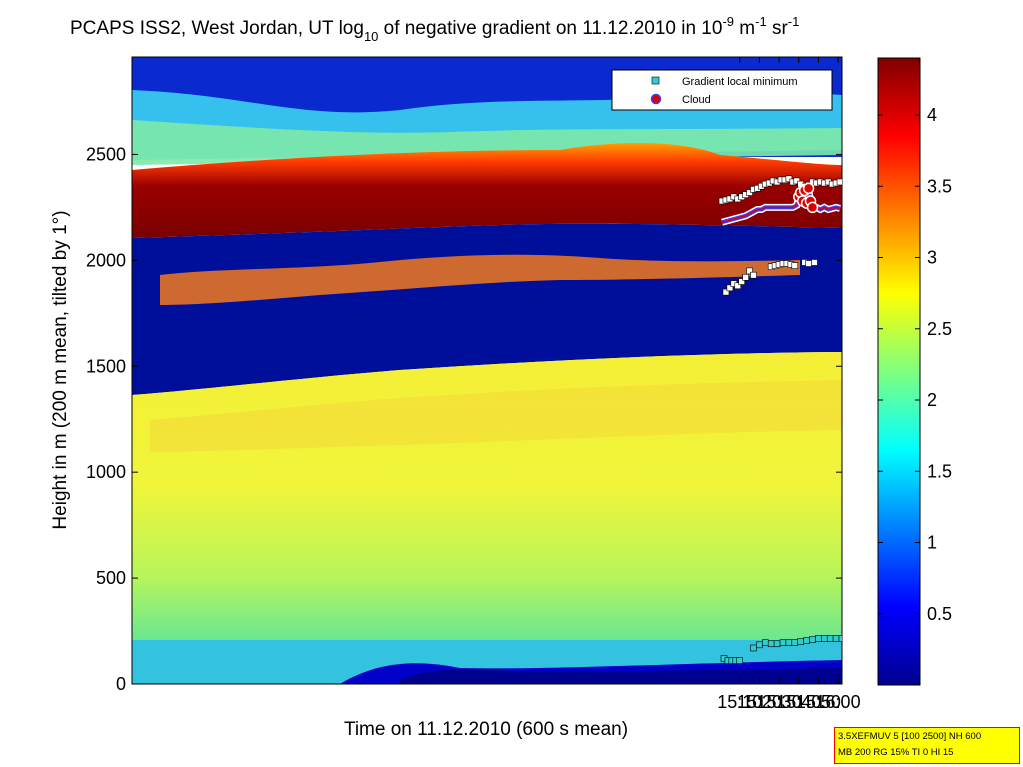 The height and width of the screenshot is (767, 1023). I want to click on legend-square-marker, so click(655, 80).